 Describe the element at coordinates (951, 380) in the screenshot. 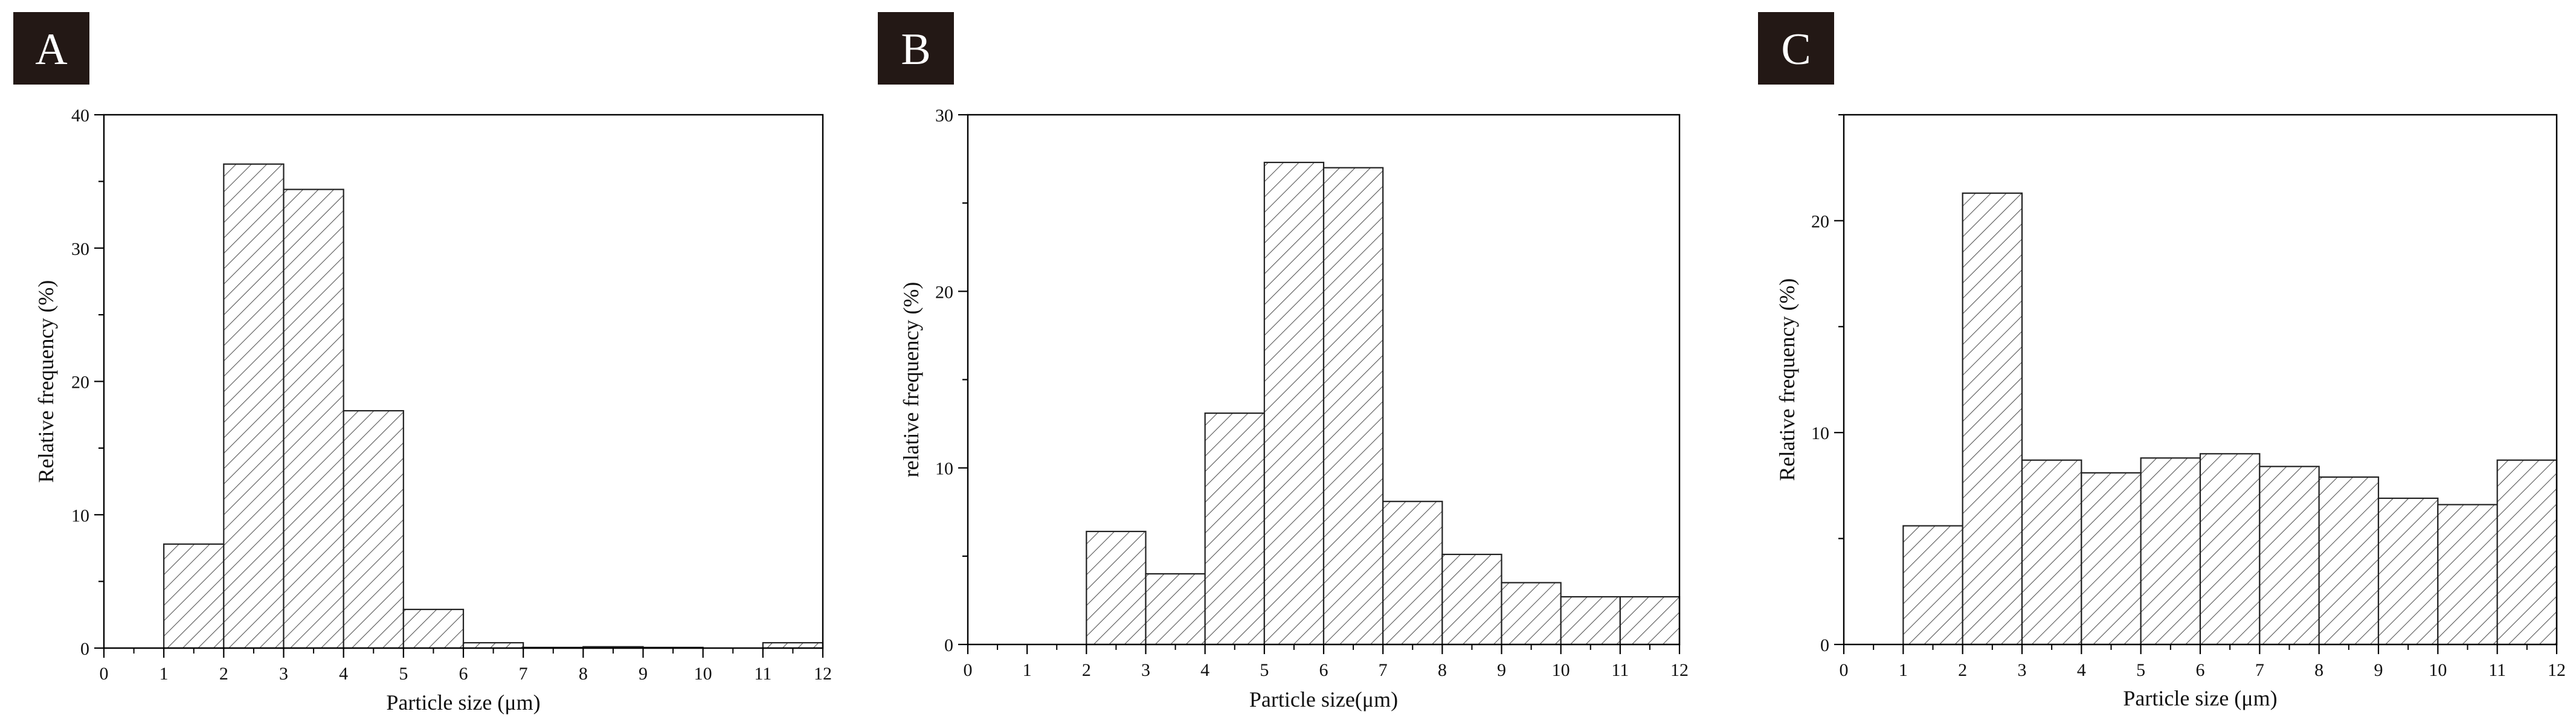

I see `y-axis-ticks: 0 10 20 30` at that location.